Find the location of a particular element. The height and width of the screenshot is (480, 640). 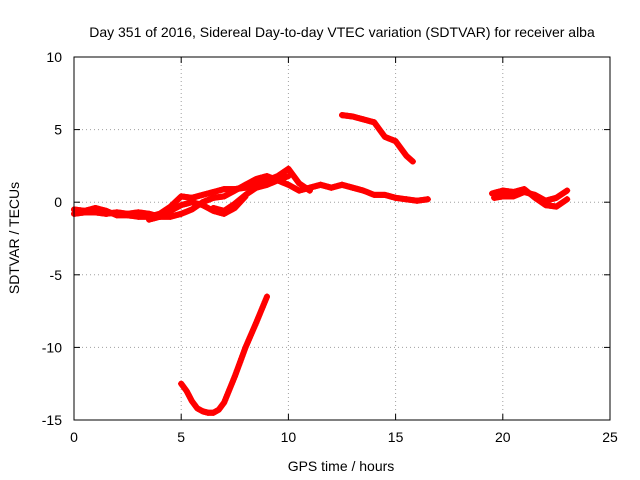

x-tick-label: 20 is located at coordinates (503, 437).